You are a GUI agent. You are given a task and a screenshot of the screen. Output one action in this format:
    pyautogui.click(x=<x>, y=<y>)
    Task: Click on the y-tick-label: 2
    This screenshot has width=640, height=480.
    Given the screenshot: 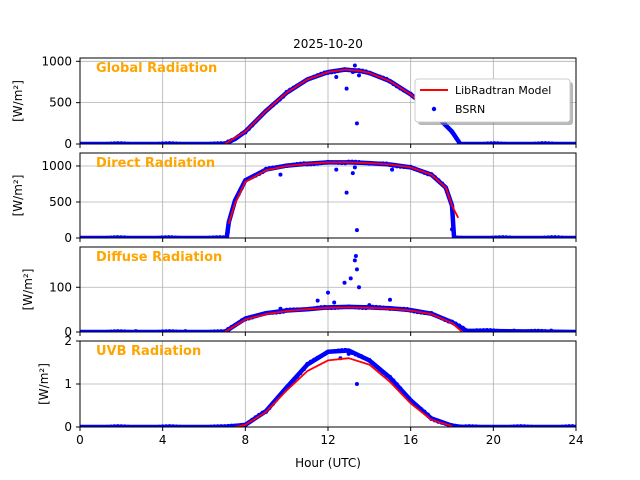 What is the action you would take?
    pyautogui.click(x=68, y=341)
    